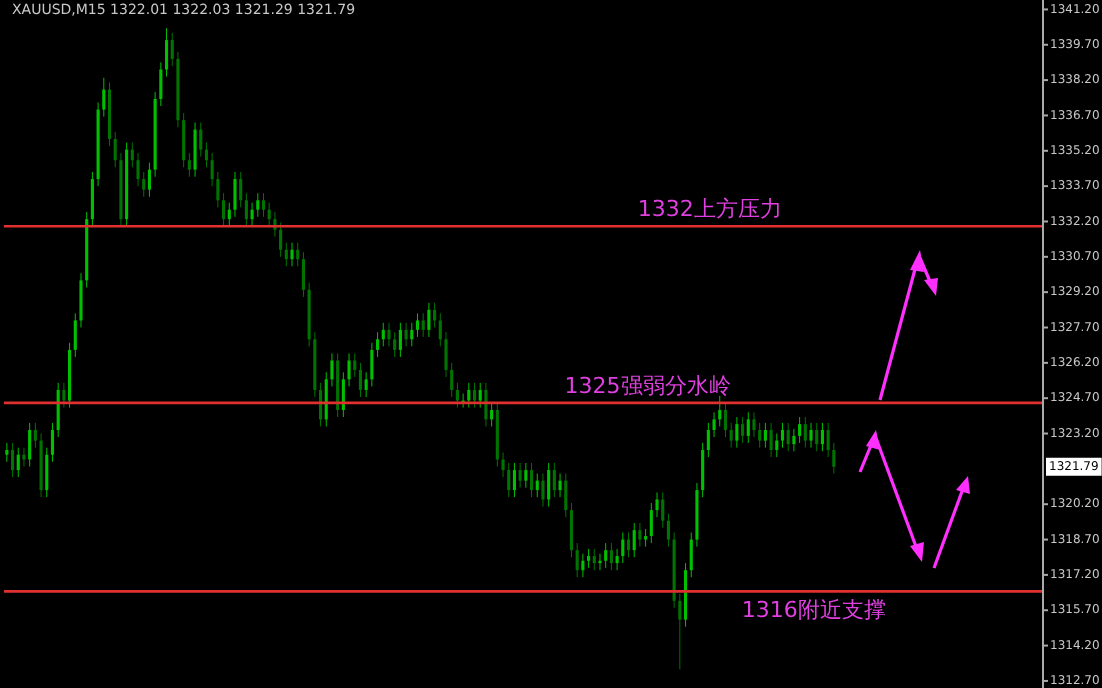 The image size is (1102, 688). Describe the element at coordinates (647, 385) in the screenshot. I see `ref-line-label: 1325强弱分水岭` at that location.